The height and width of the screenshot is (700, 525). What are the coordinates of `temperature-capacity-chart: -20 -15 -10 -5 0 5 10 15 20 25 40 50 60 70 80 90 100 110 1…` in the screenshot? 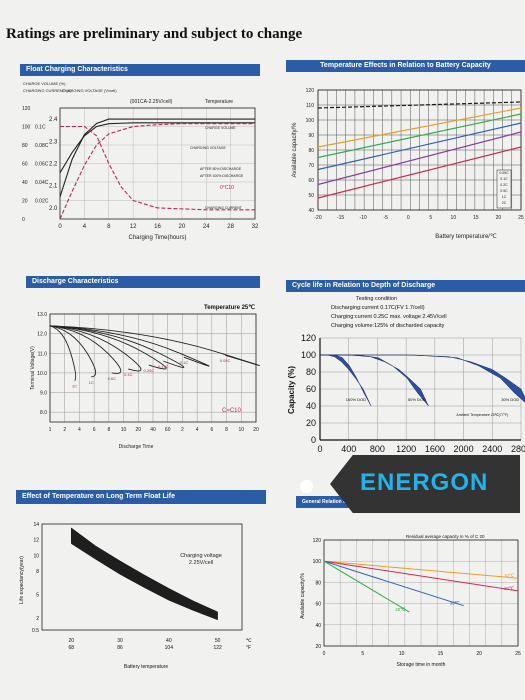 It's located at (408, 164).